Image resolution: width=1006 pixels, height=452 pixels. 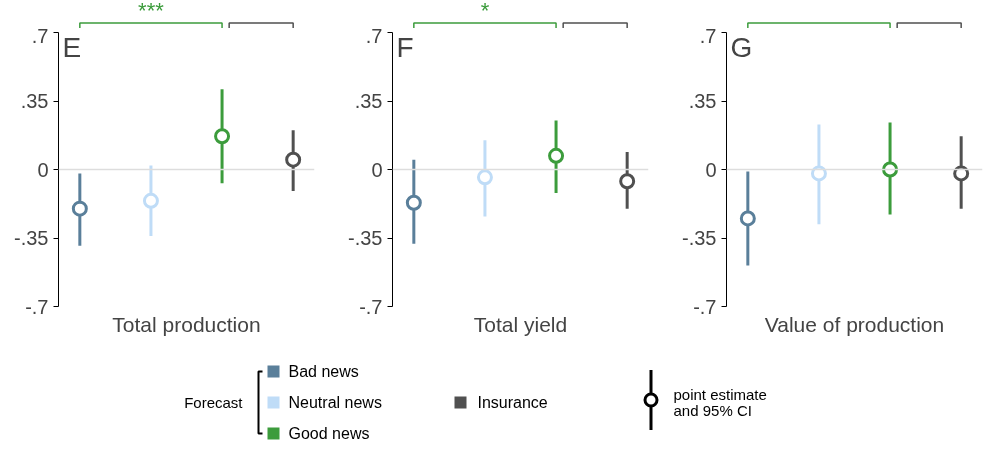 What do you see at coordinates (214, 402) in the screenshot?
I see `legend-title: Forecast` at bounding box center [214, 402].